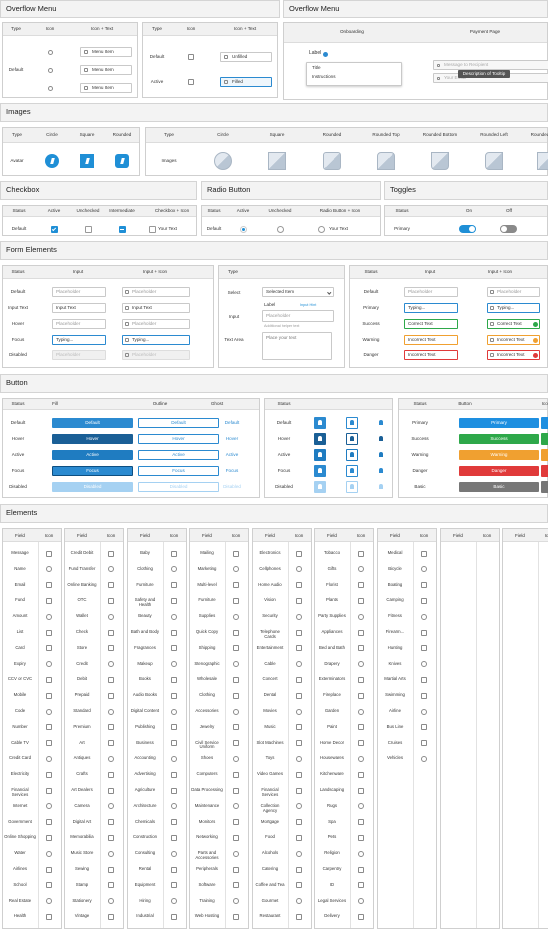  Describe the element at coordinates (18, 308) in the screenshot. I see `row-label: Input Text` at that location.